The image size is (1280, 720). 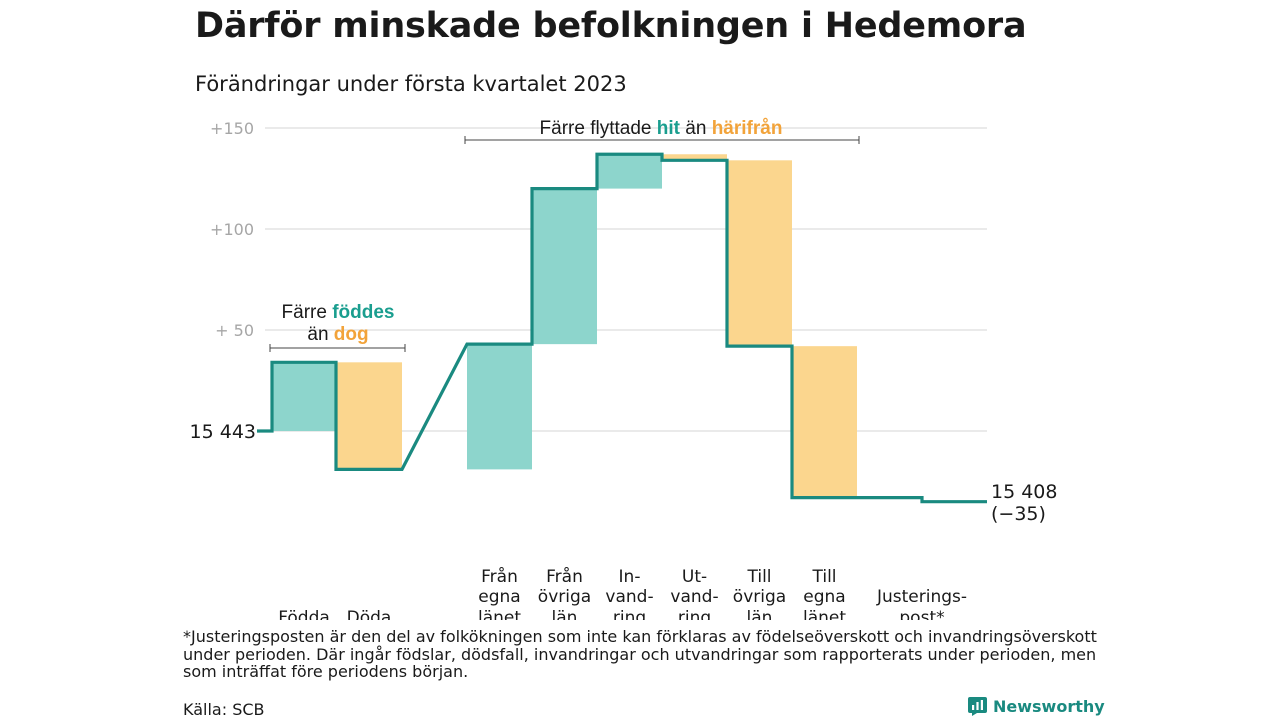 What do you see at coordinates (977, 706) in the screenshot?
I see `newsworthy-logo-icon` at bounding box center [977, 706].